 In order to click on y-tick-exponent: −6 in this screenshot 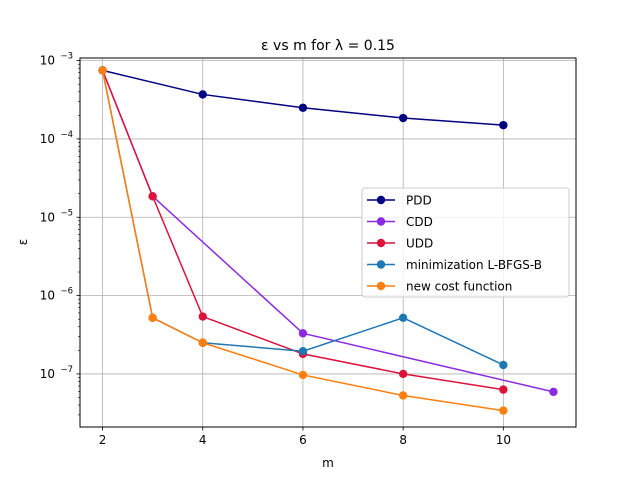, I will do `click(66, 292)`.